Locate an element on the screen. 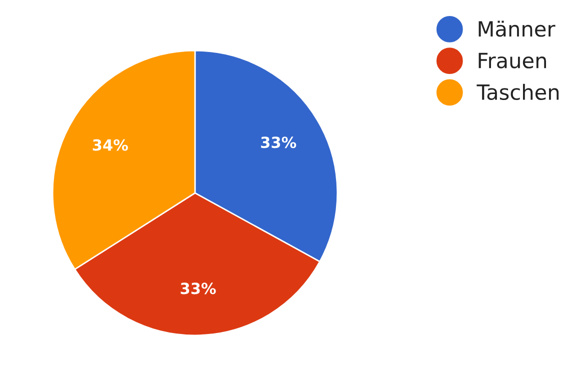  legend-label: Frauen is located at coordinates (512, 60).